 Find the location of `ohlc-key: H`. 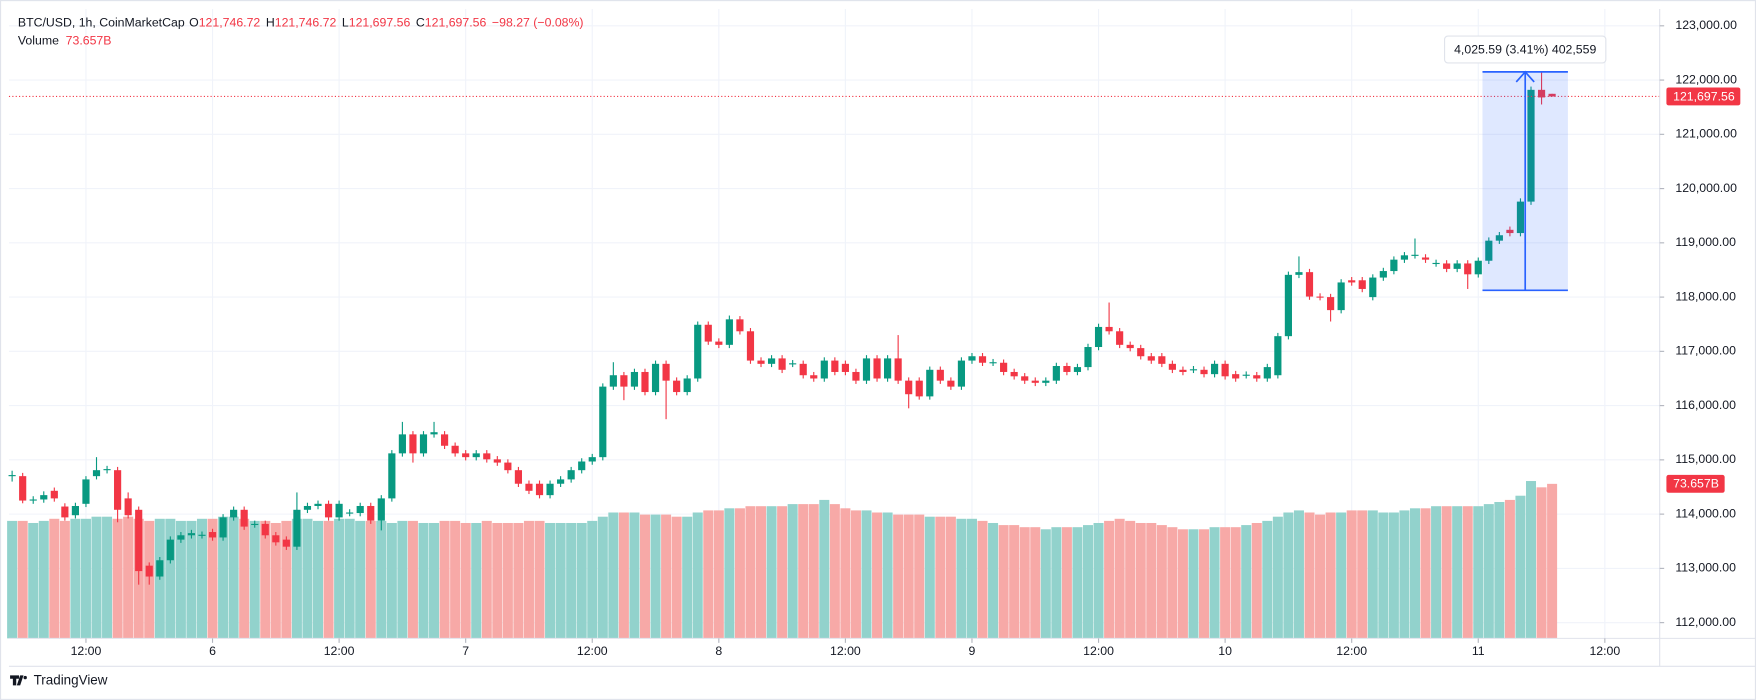

ohlc-key: H is located at coordinates (270, 23).